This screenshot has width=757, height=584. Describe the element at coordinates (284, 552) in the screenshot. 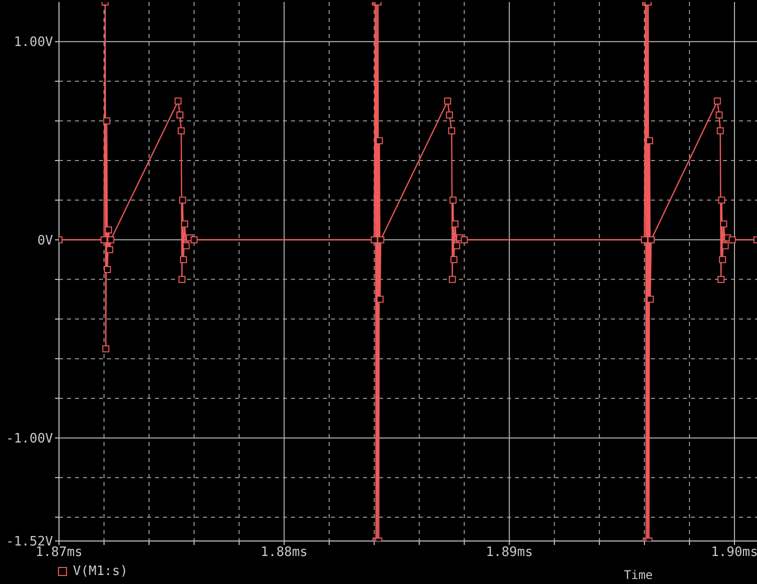

I see `x-tick-label: 1.88ms` at that location.